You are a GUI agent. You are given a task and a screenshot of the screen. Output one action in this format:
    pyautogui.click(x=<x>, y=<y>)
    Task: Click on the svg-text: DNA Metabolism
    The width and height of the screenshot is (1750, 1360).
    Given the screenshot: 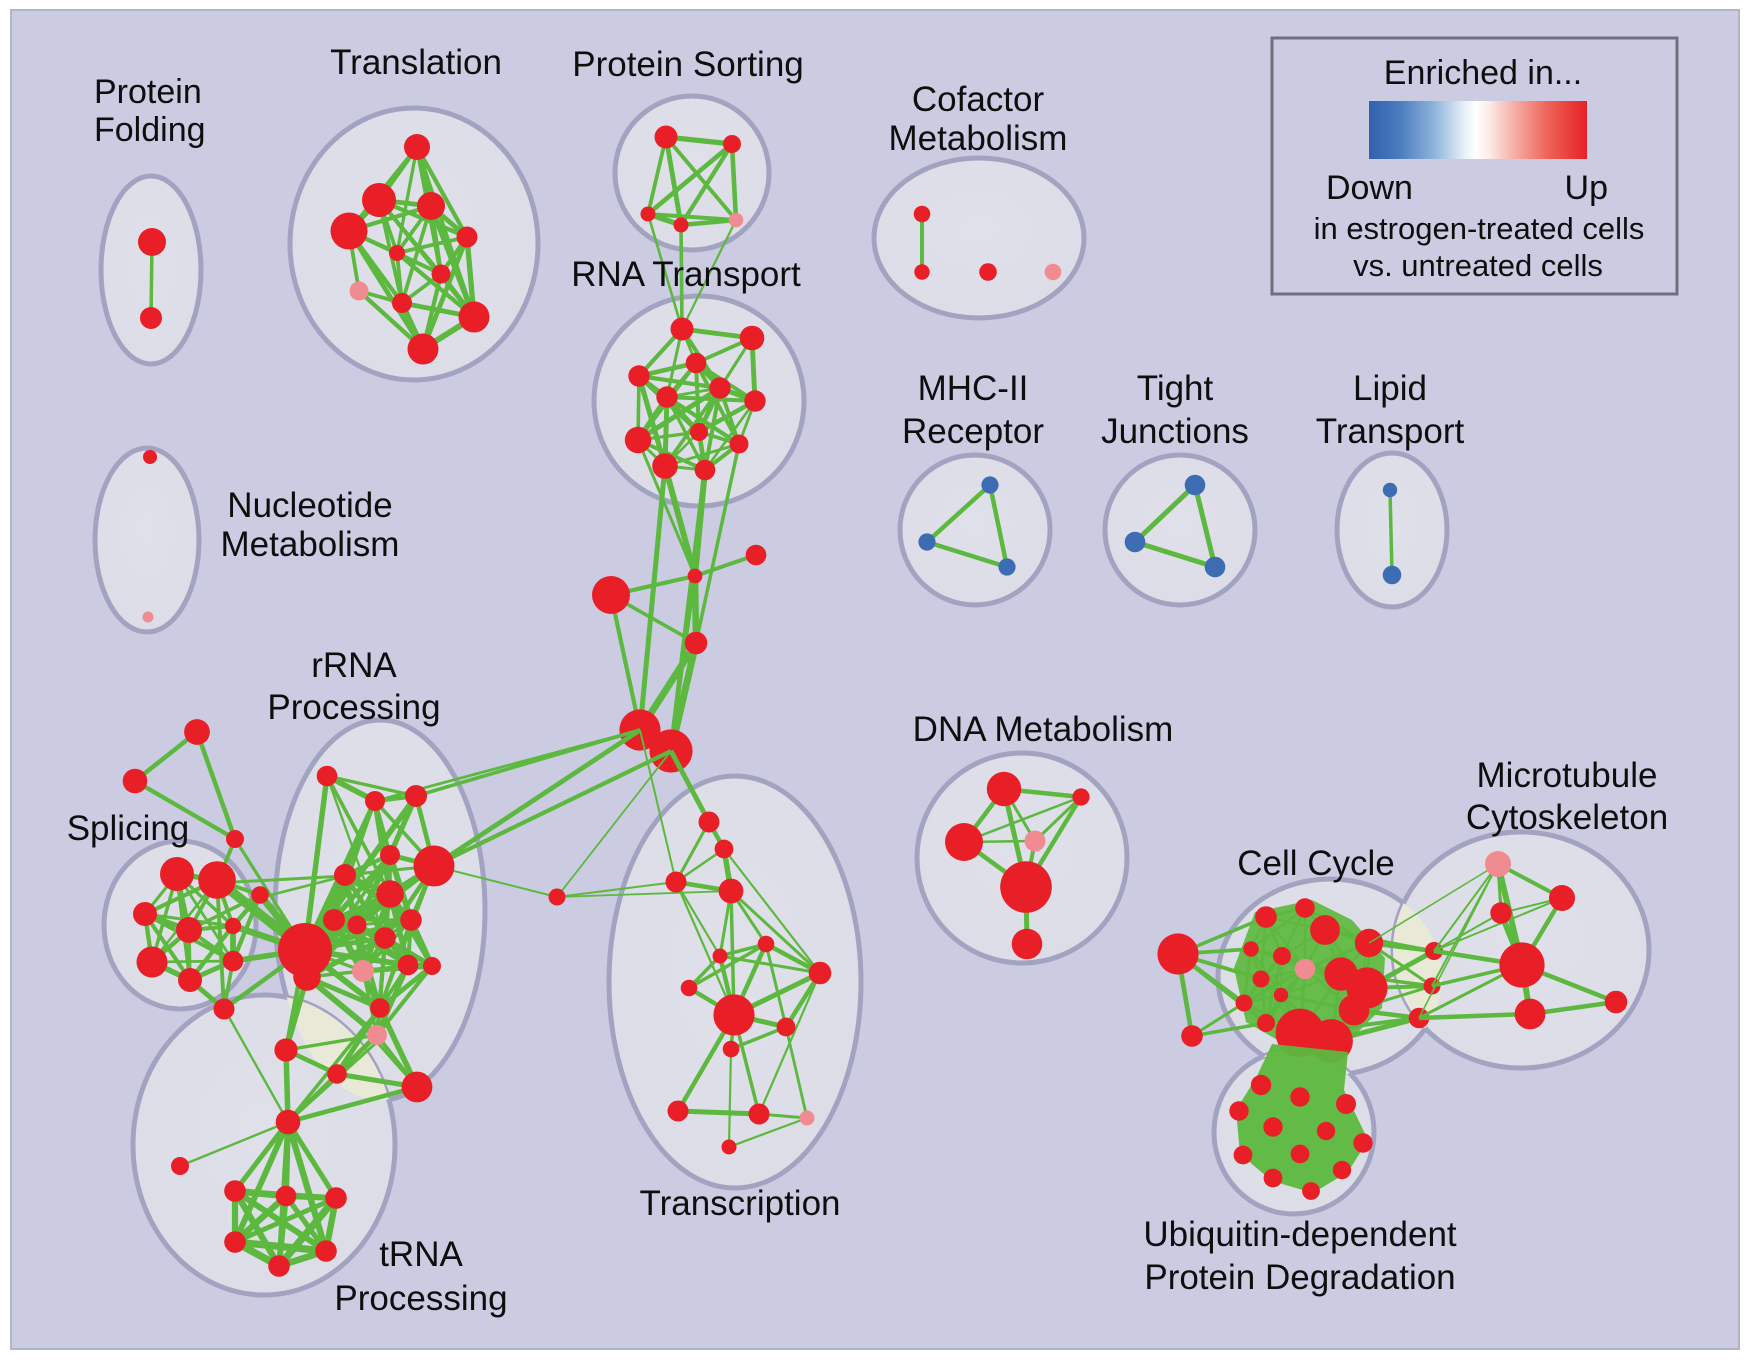 What is the action you would take?
    pyautogui.click(x=1043, y=729)
    